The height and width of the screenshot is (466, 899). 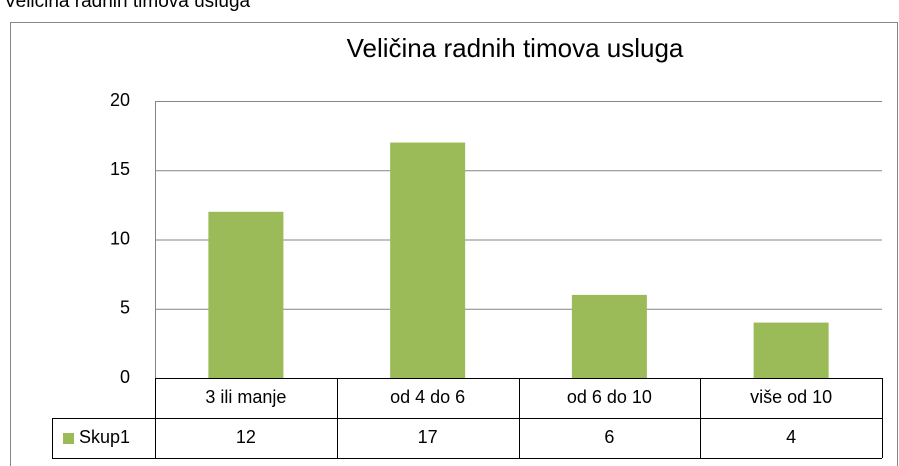 What do you see at coordinates (246, 437) in the screenshot?
I see `table-value: 12` at bounding box center [246, 437].